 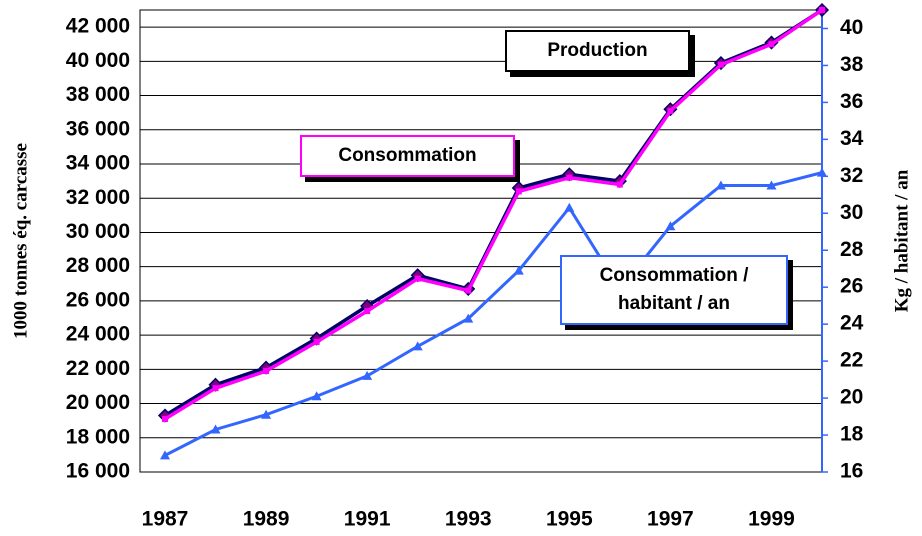 What do you see at coordinates (98, 402) in the screenshot?
I see `y-tick-label: 20 000` at bounding box center [98, 402].